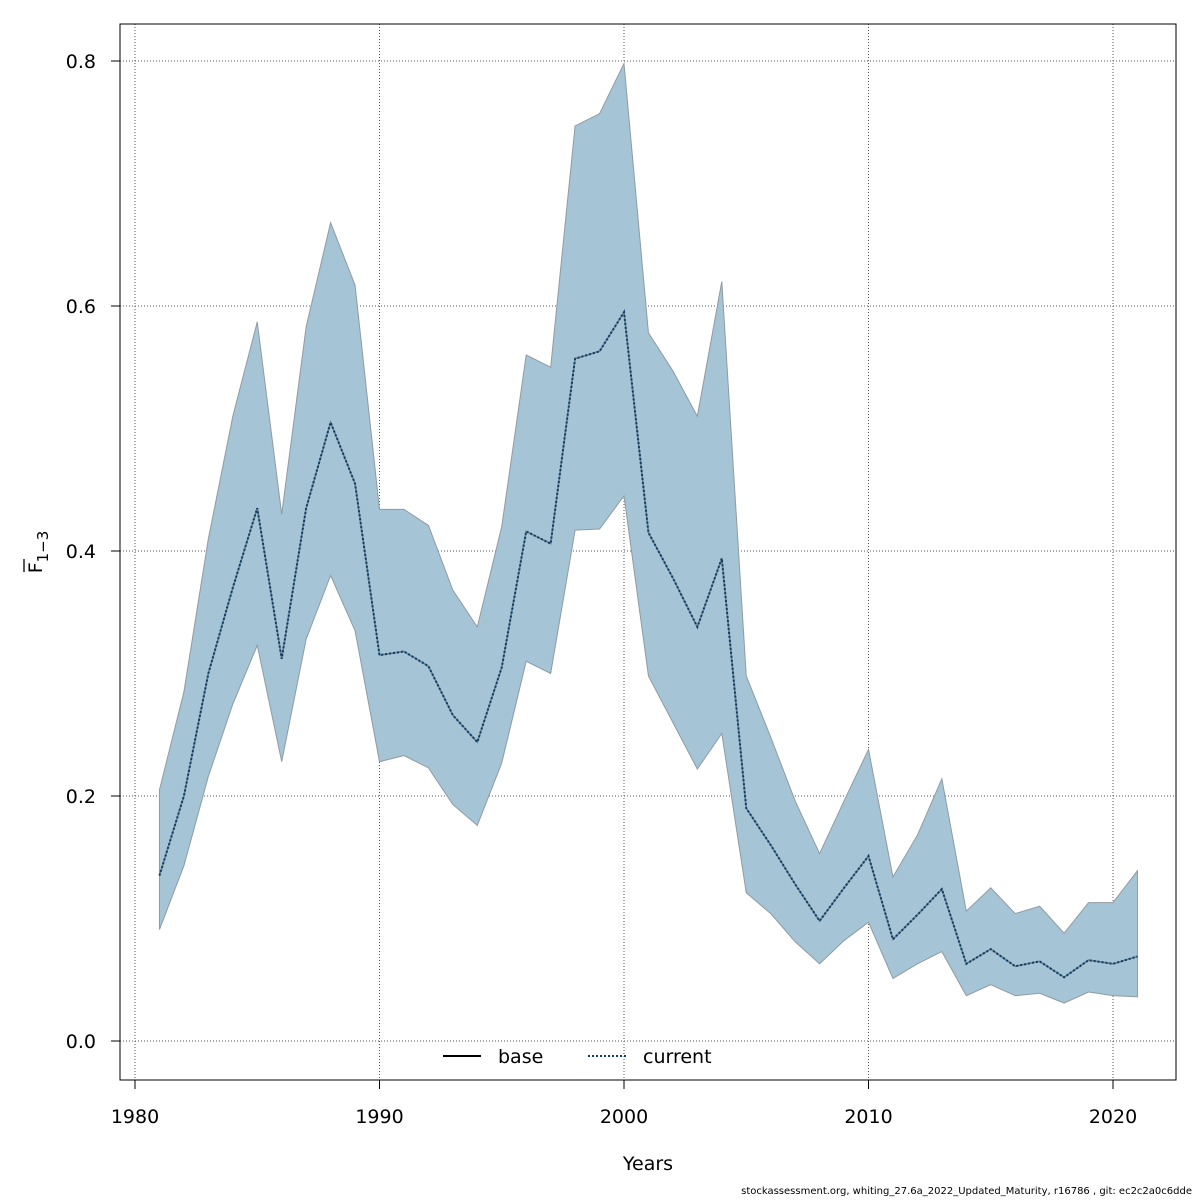 This screenshot has height=1200, width=1200. I want to click on y-axis-title: F1−3, so click(37, 552).